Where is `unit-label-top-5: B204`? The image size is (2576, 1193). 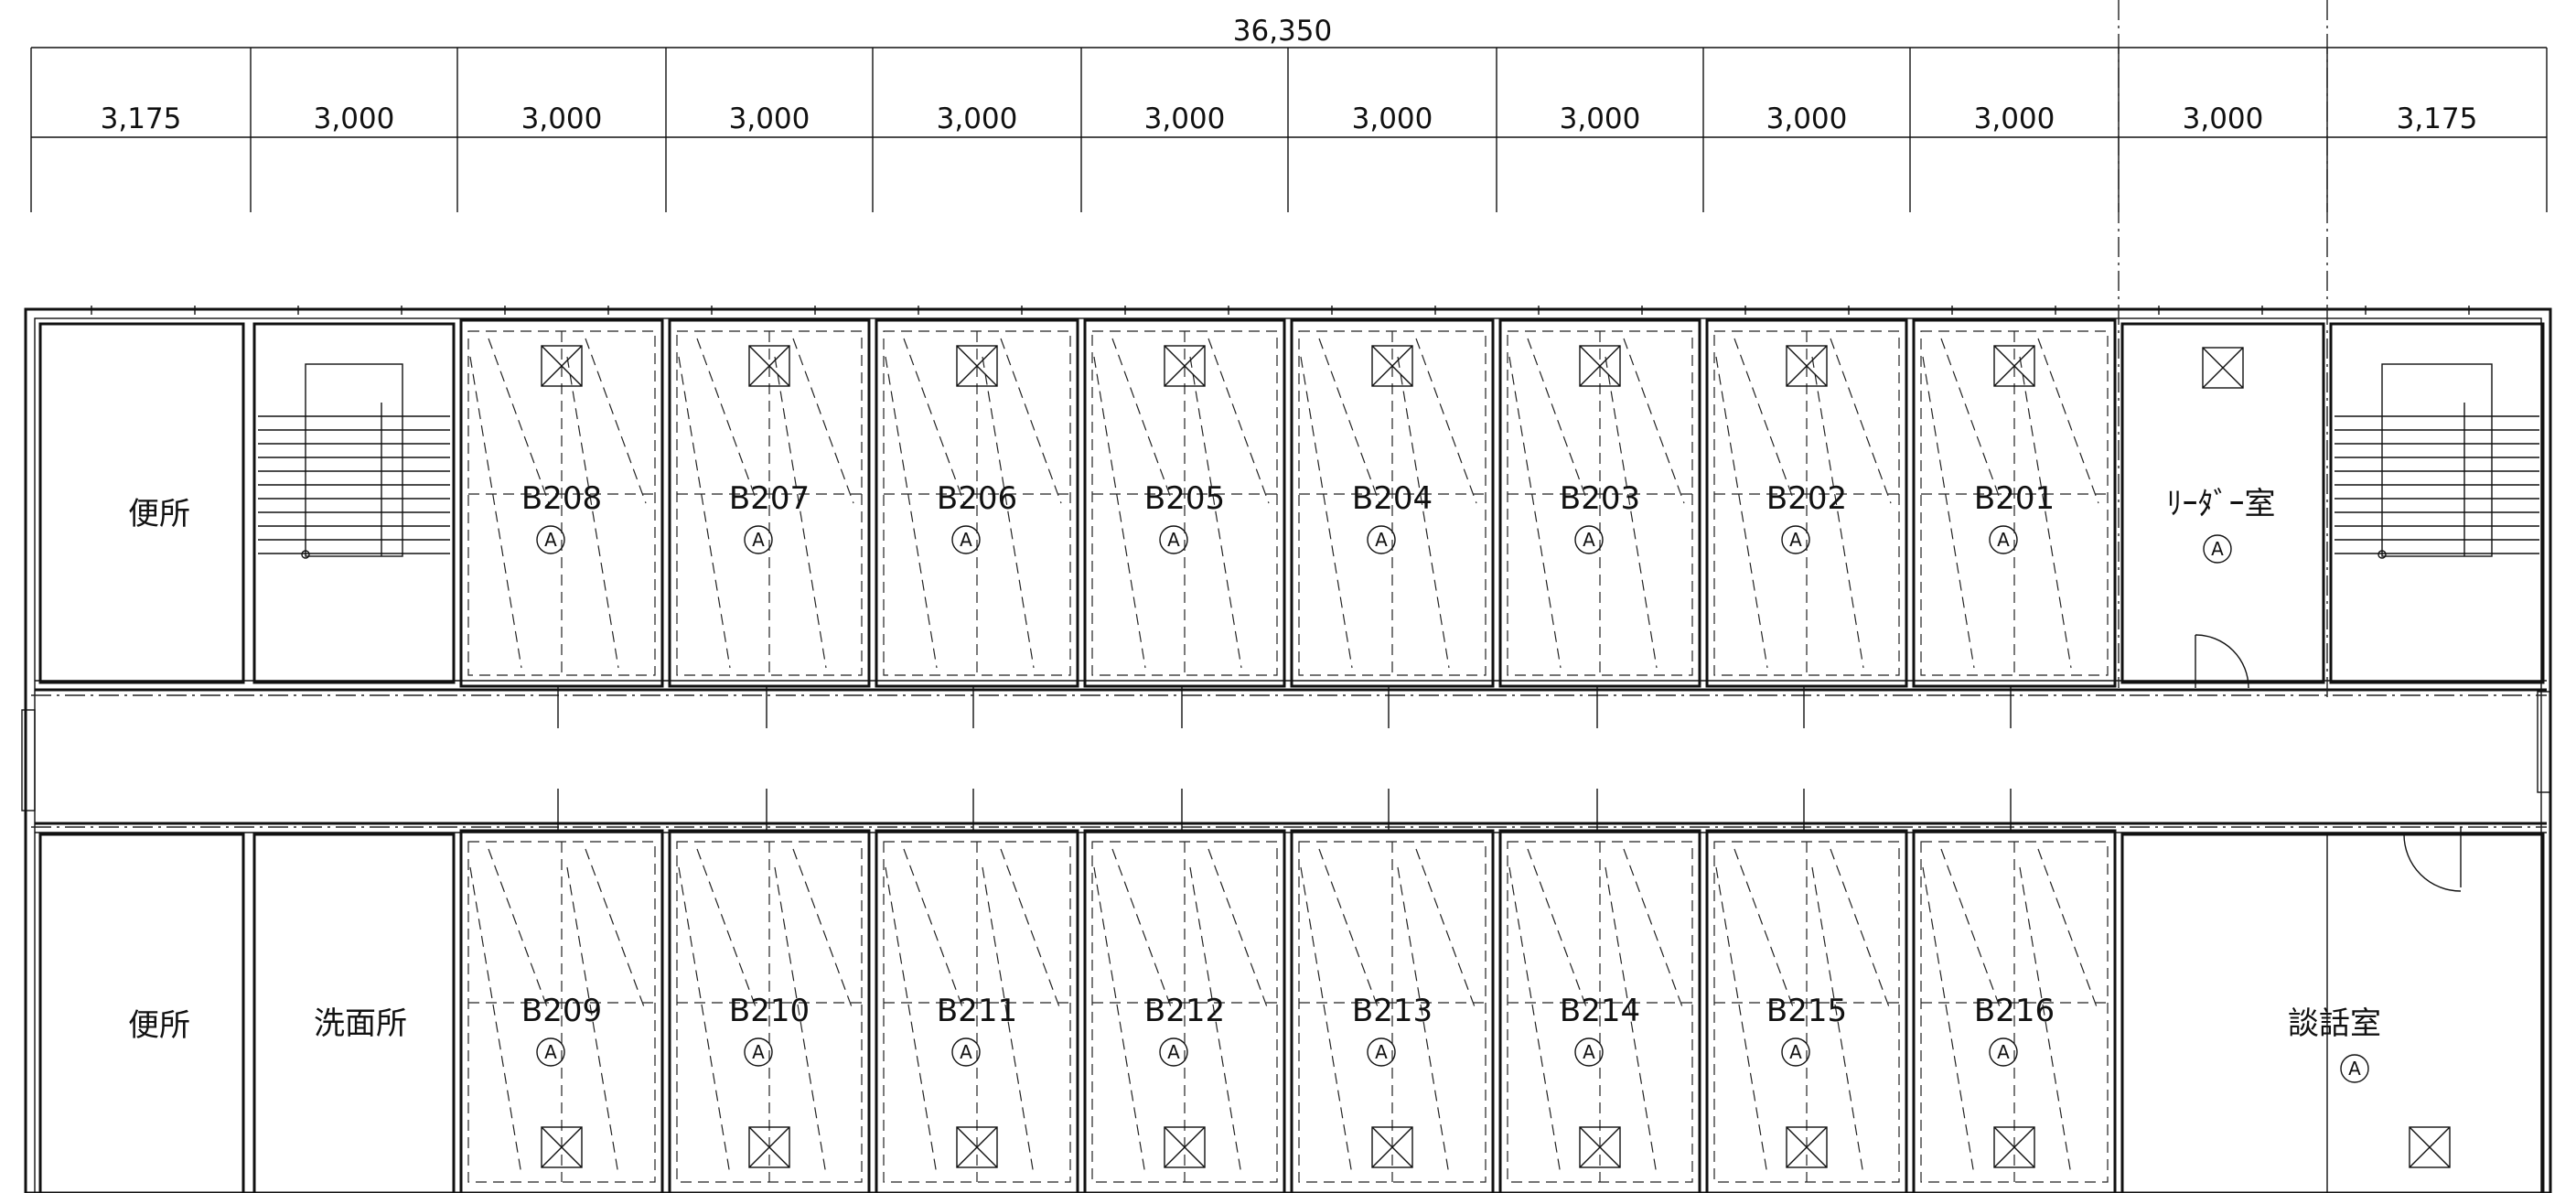 unit-label-top-5: B204 is located at coordinates (1392, 499).